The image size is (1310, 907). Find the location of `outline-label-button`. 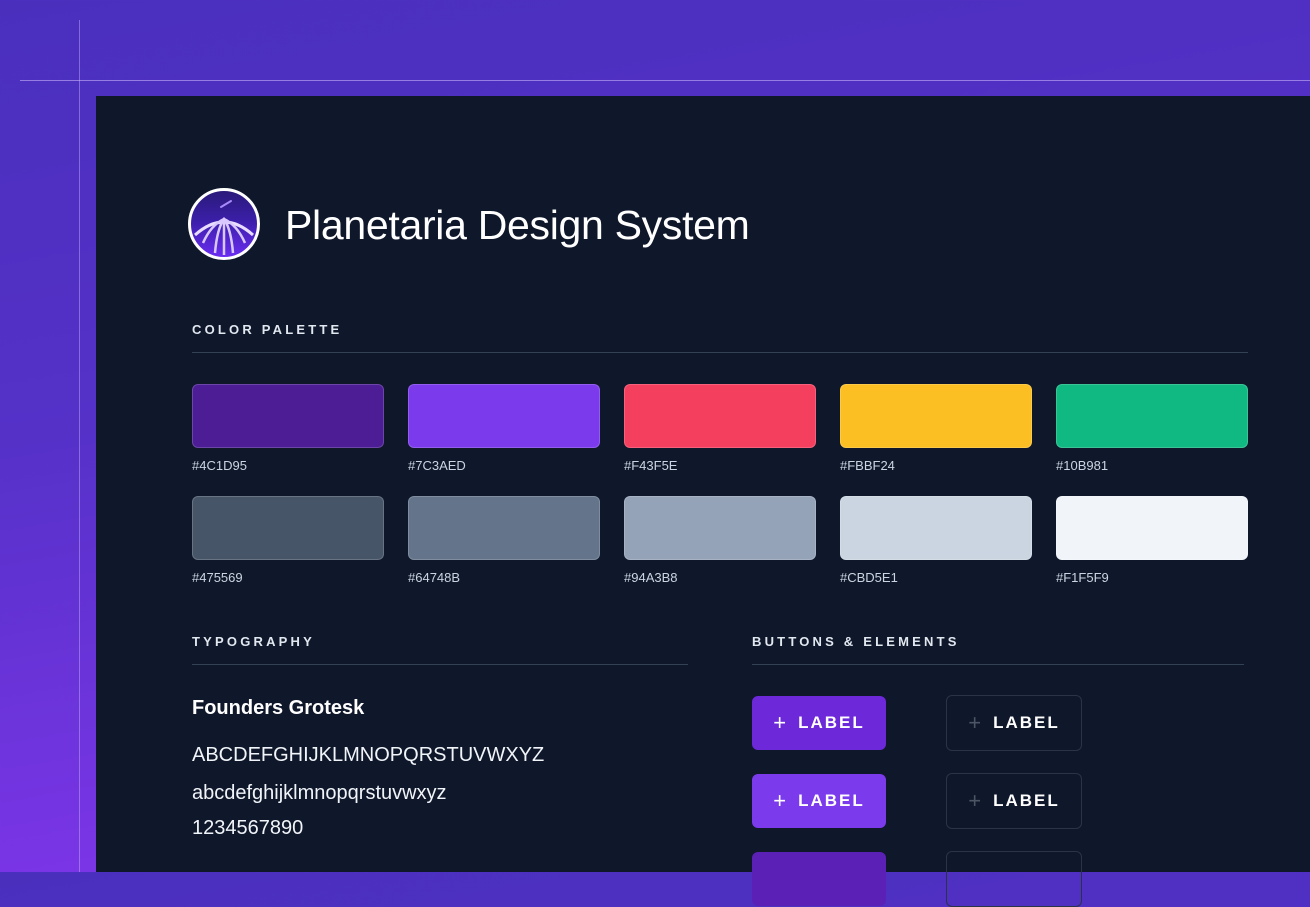

outline-label-button is located at coordinates (1014, 879).